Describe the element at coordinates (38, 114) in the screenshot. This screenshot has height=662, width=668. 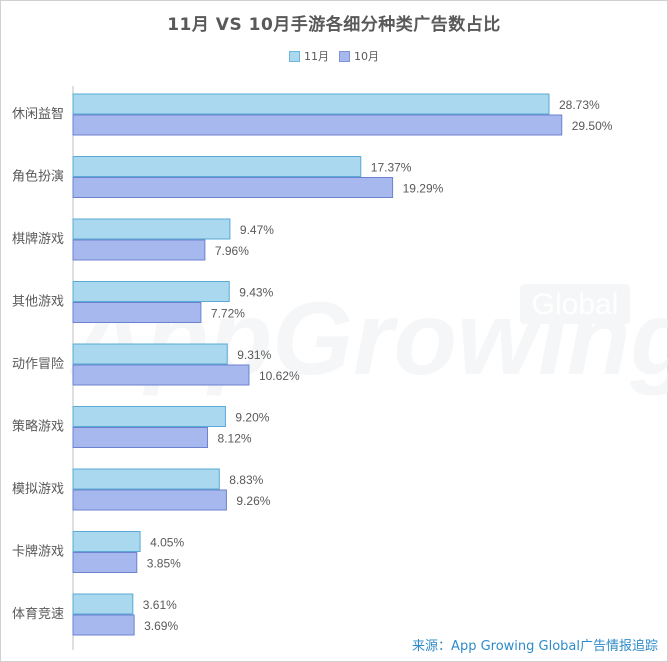
I see `category-label: 休闲益智` at that location.